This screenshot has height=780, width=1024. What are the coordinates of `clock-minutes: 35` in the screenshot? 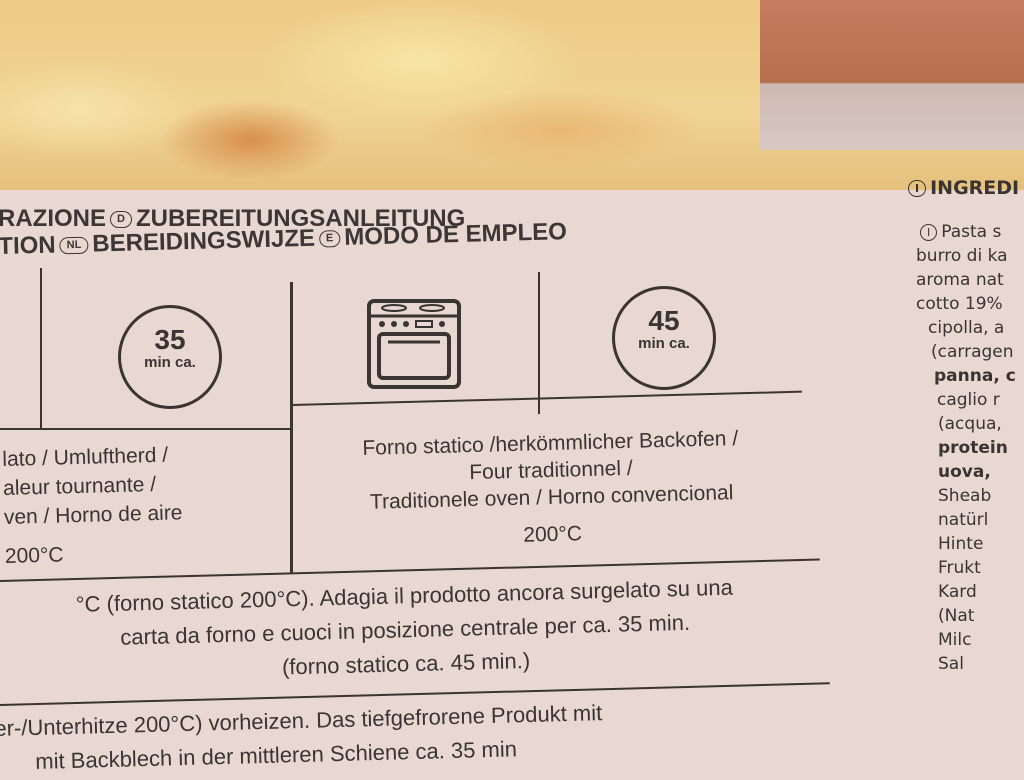 It's located at (170, 339).